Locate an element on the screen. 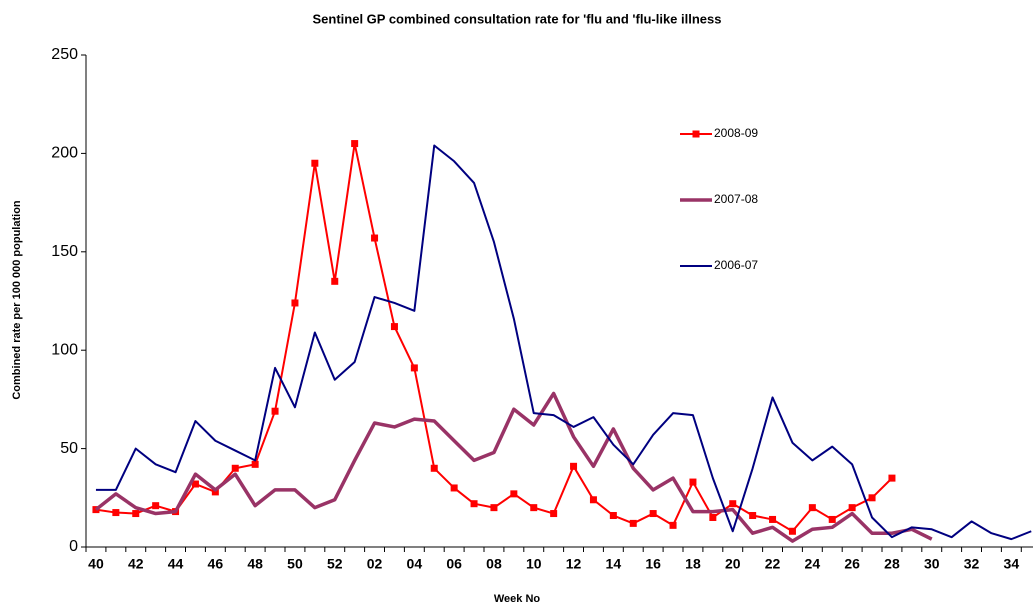 This screenshot has height=610, width=1035. x-tick-label: 16 is located at coordinates (653, 564).